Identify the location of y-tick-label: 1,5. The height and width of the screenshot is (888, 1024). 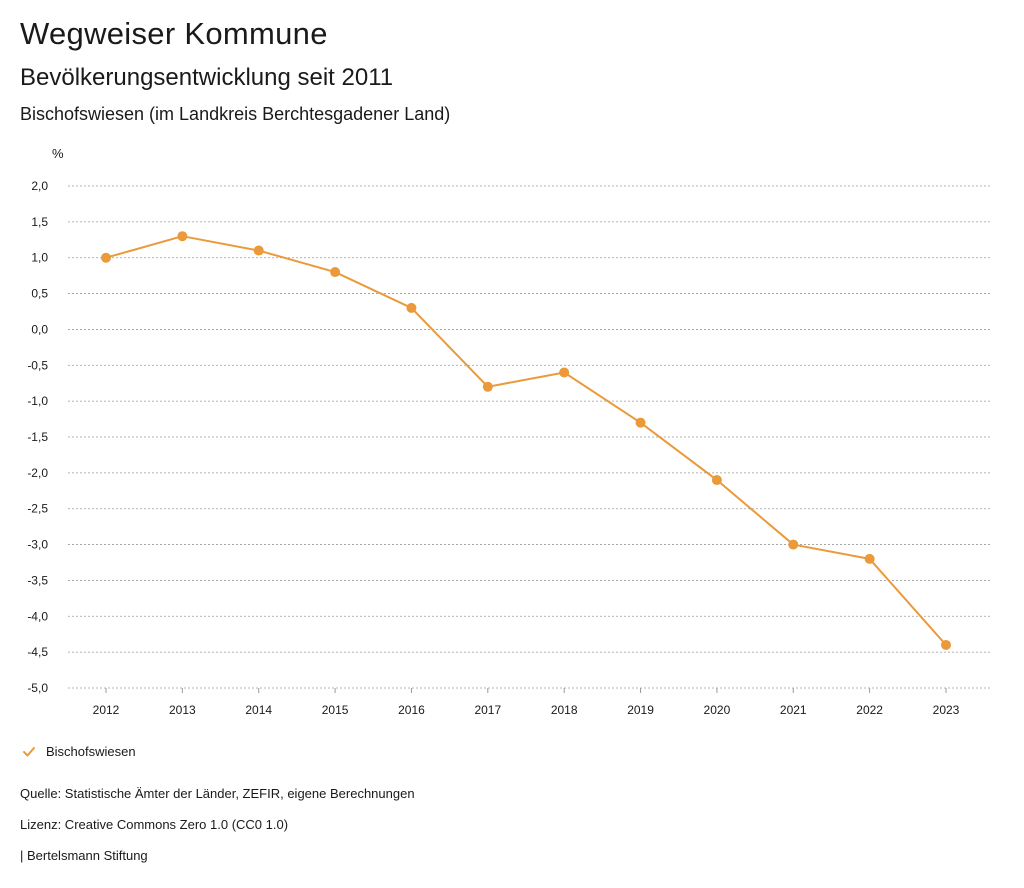
(39, 222).